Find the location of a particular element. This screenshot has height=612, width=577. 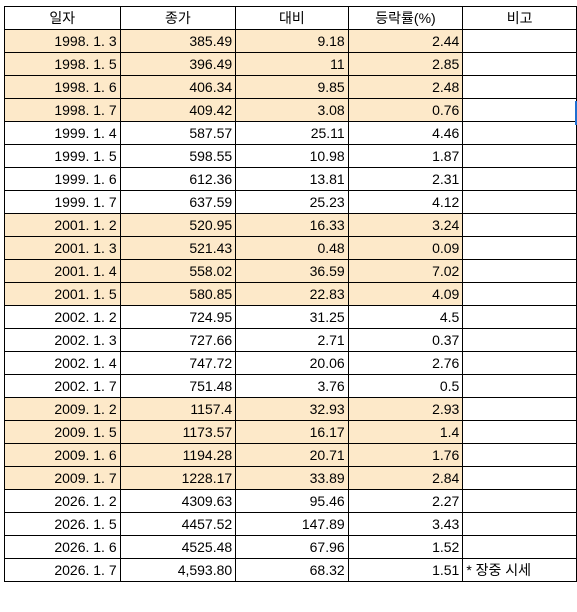

cell-close: 4525.48 is located at coordinates (178, 547).